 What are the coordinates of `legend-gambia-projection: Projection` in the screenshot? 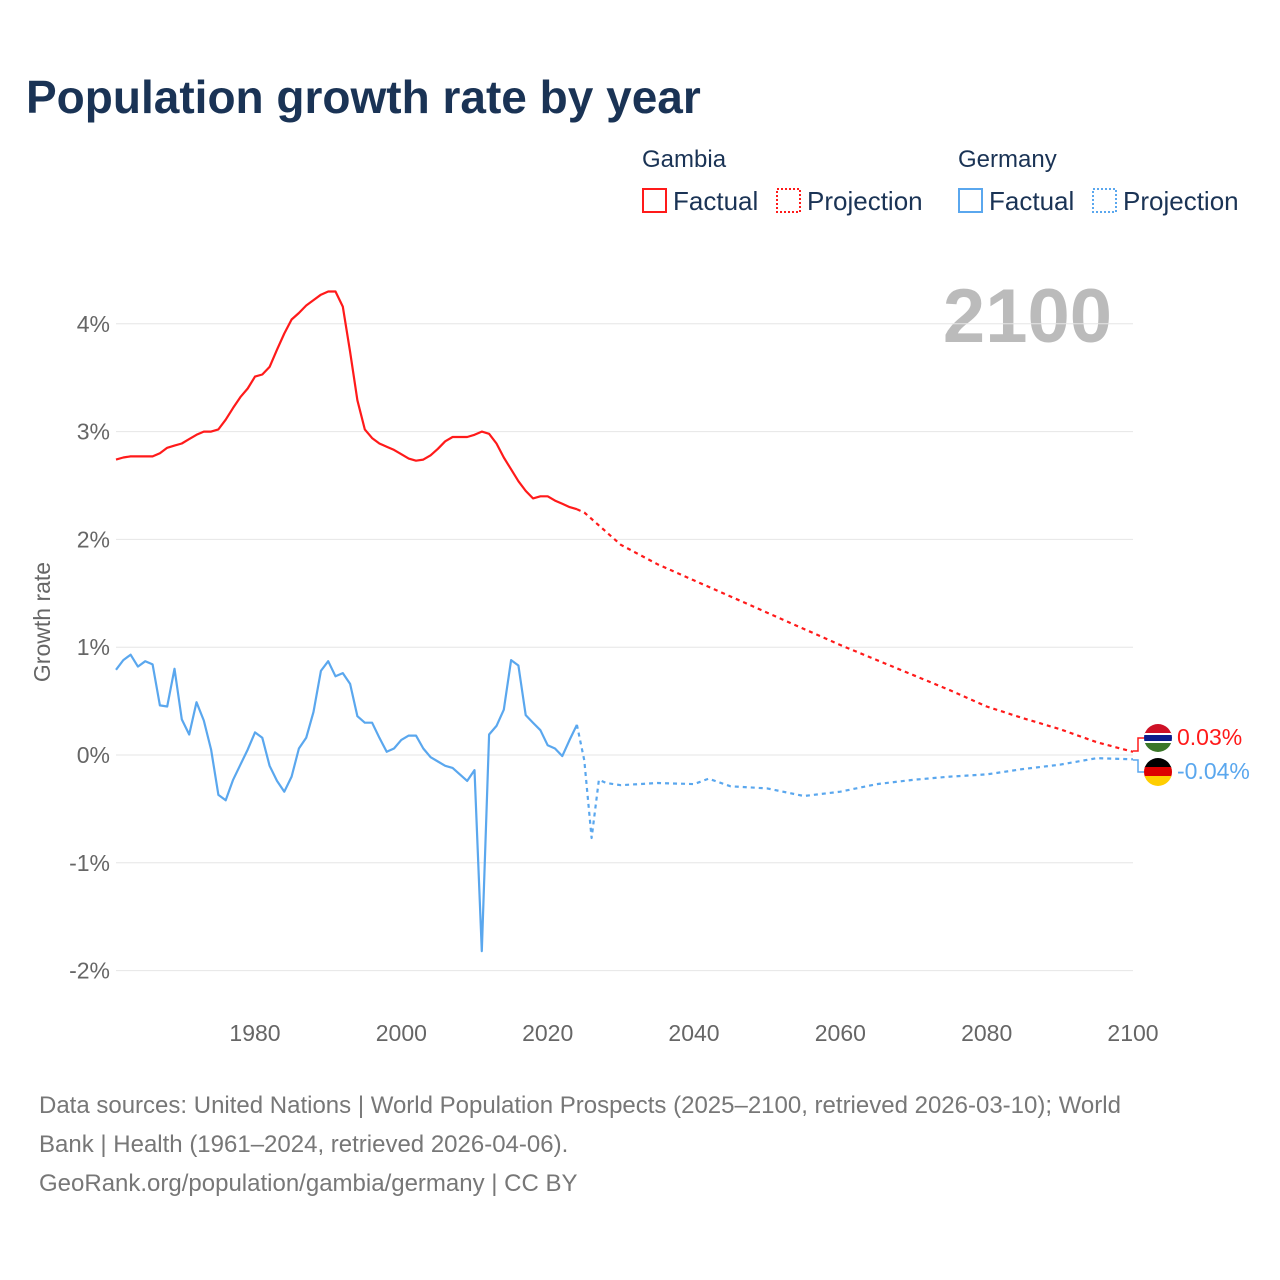 It's located at (865, 201).